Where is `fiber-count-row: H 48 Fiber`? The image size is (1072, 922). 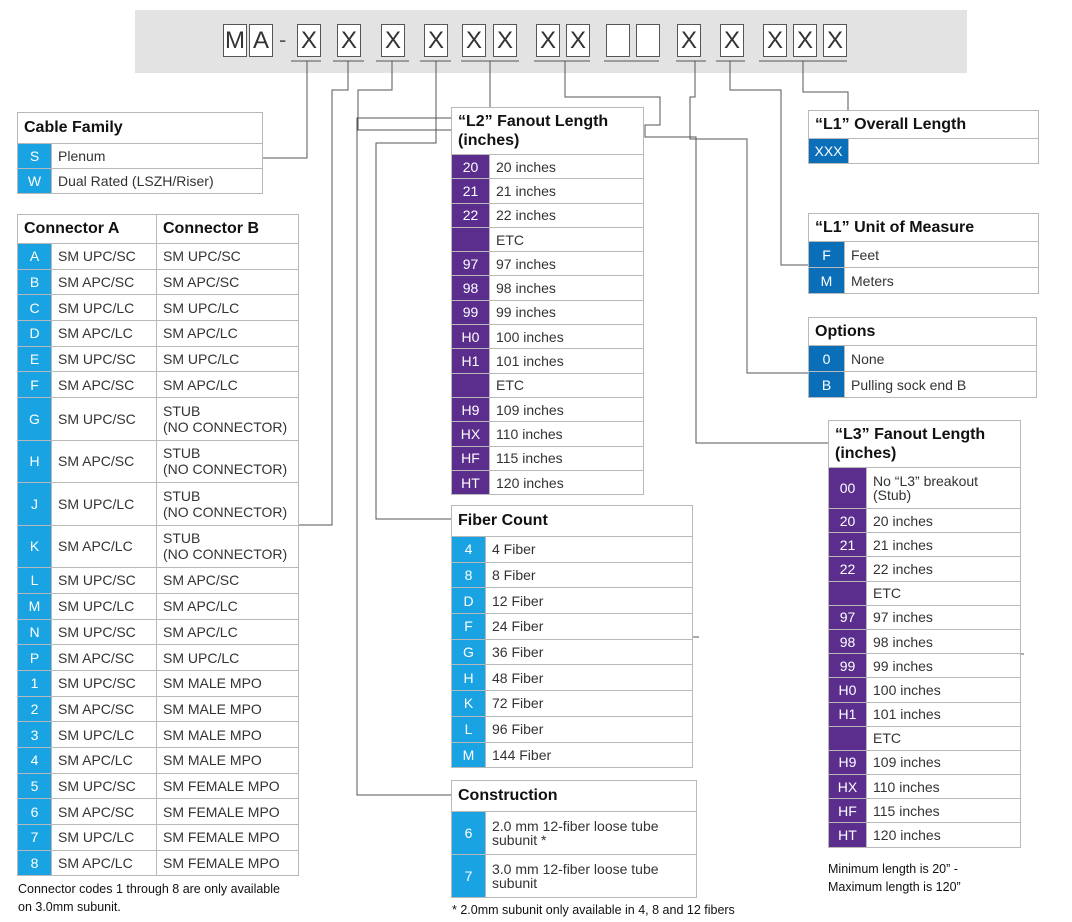 fiber-count-row: H 48 Fiber is located at coordinates (572, 678).